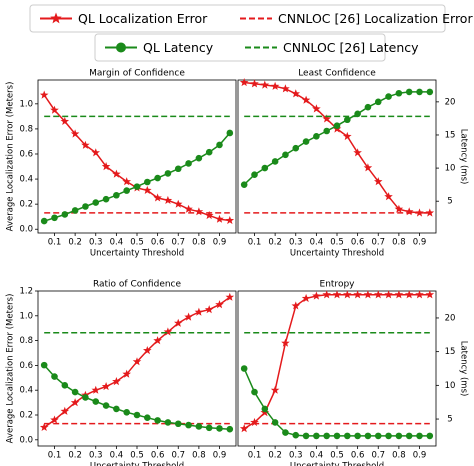  I want to click on y-tick-label: 0.6, so click(26, 154).